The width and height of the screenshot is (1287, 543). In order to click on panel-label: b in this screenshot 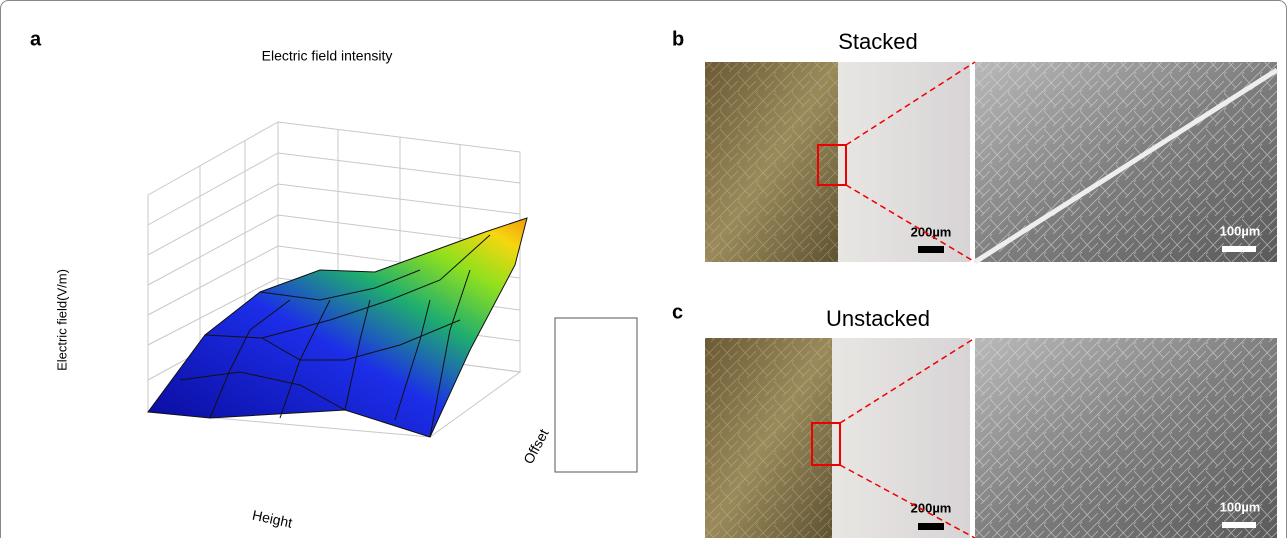, I will do `click(678, 39)`.